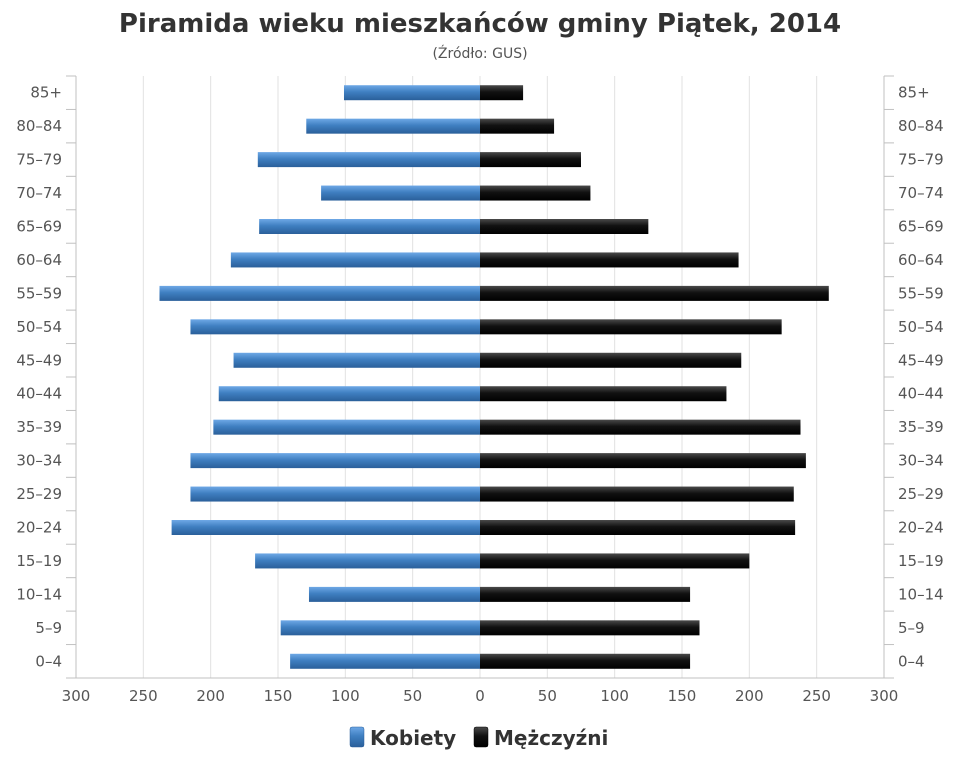 This screenshot has width=960, height=768. Describe the element at coordinates (921, 561) in the screenshot. I see `category-label-right: 15–19` at that location.